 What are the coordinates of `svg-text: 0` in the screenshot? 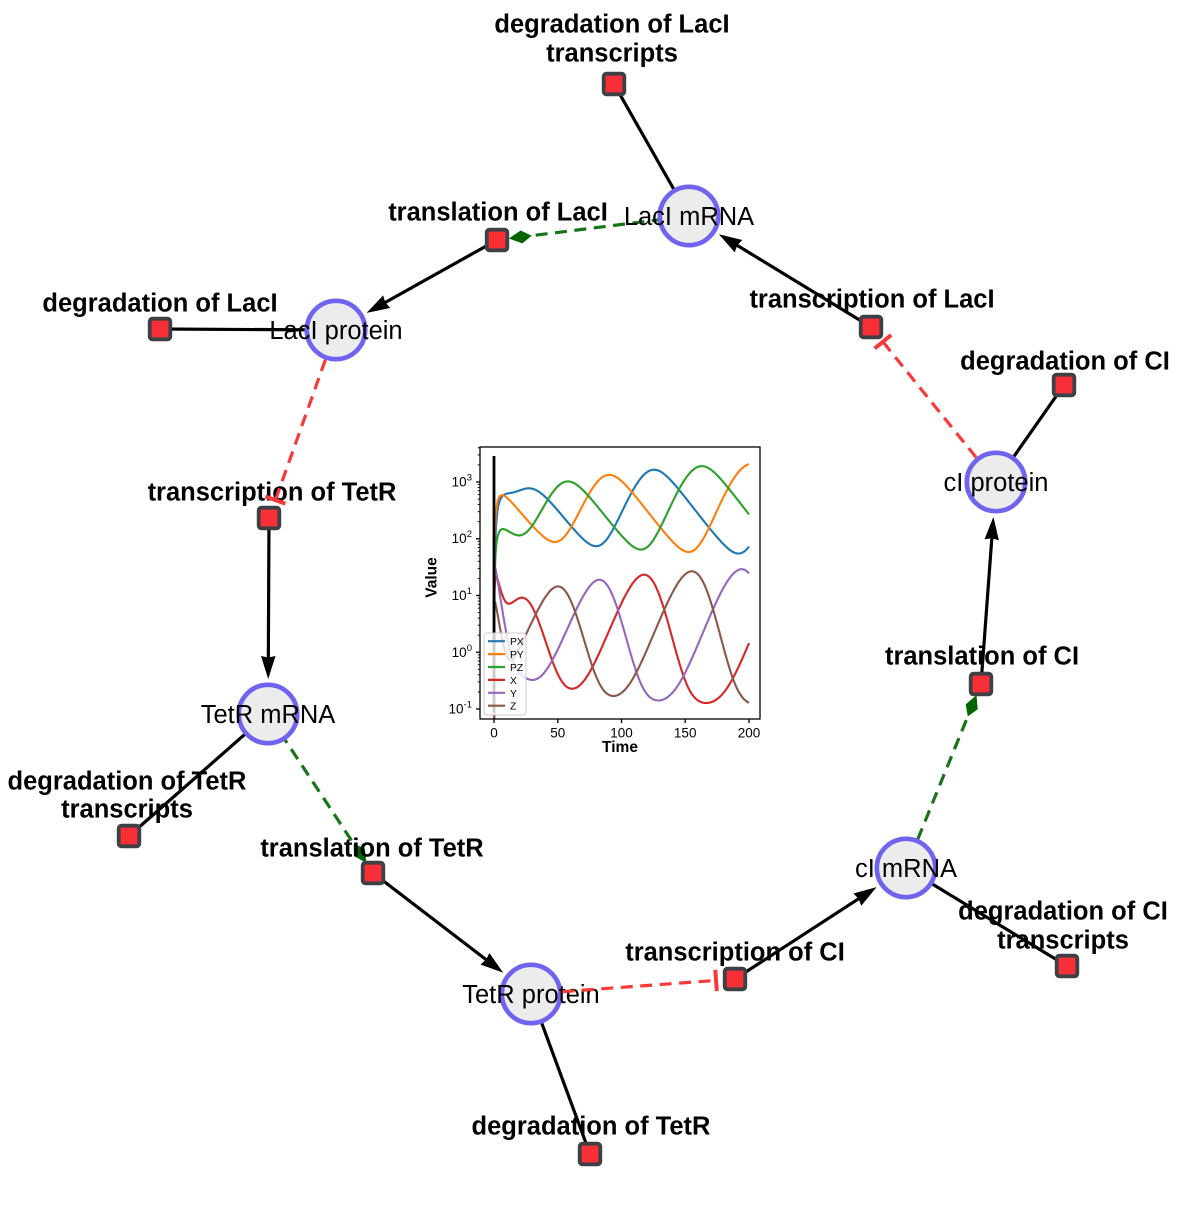 It's located at (494, 733).